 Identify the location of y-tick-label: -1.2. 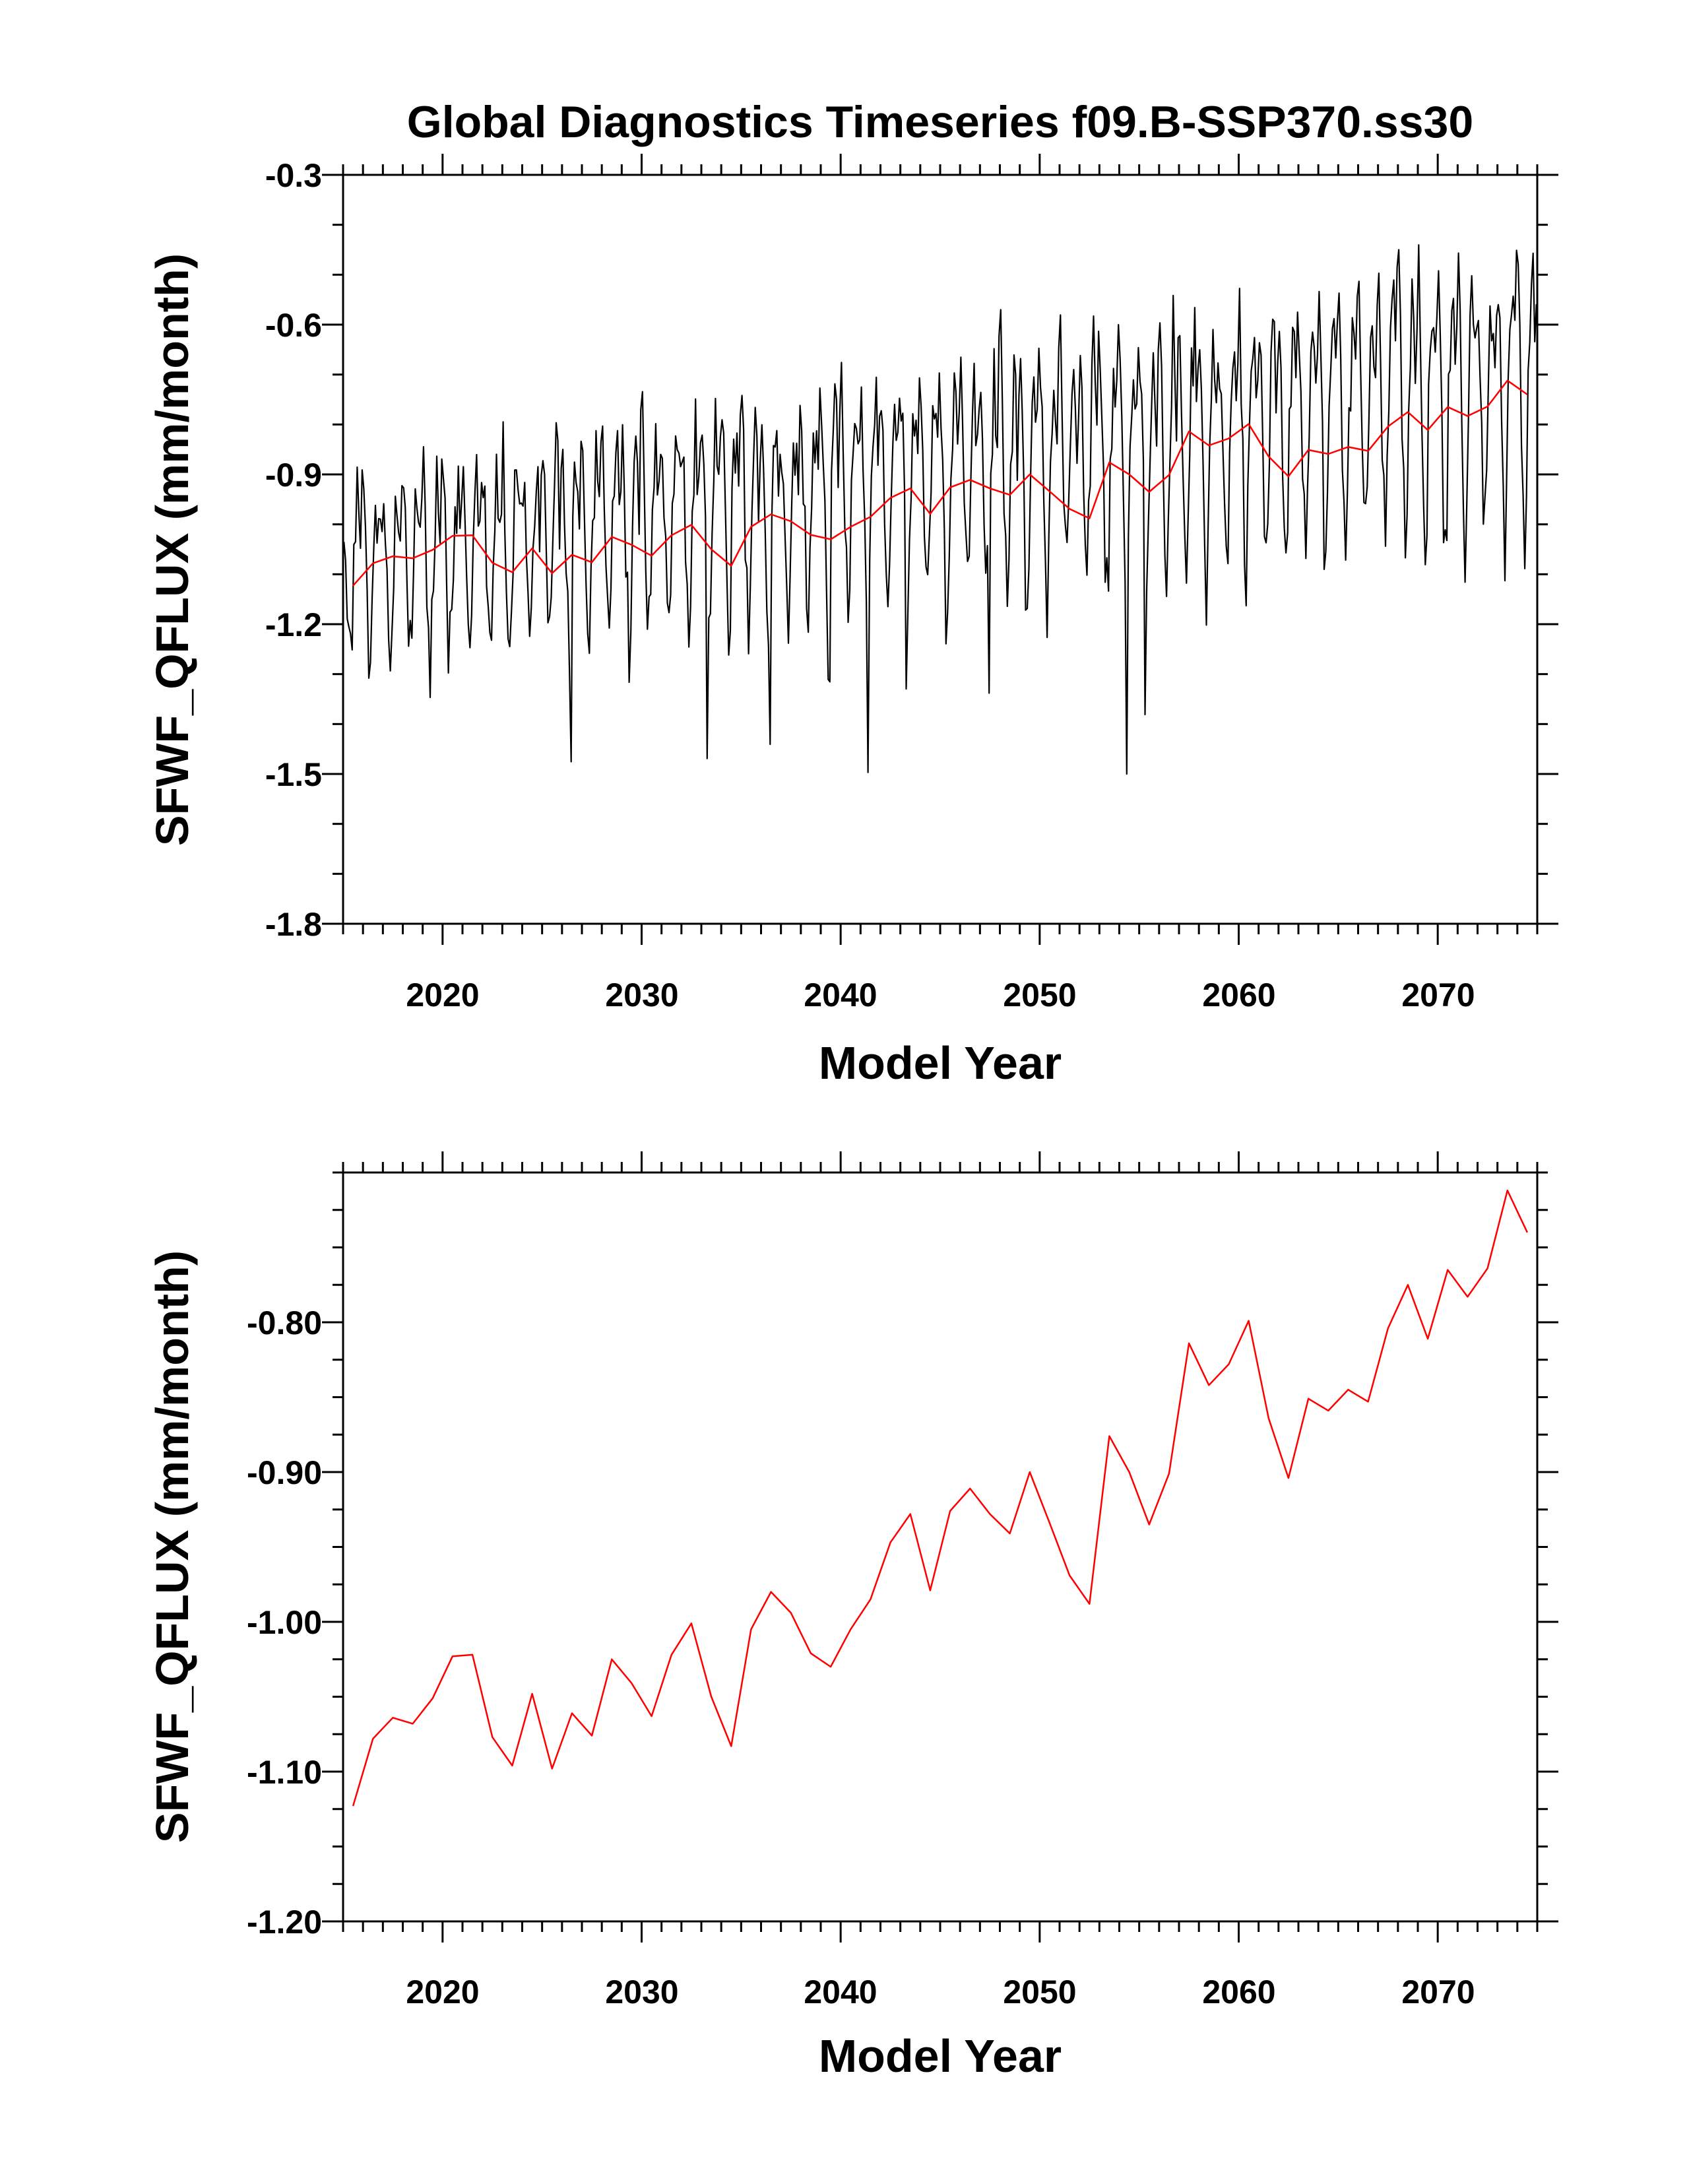
(293, 624).